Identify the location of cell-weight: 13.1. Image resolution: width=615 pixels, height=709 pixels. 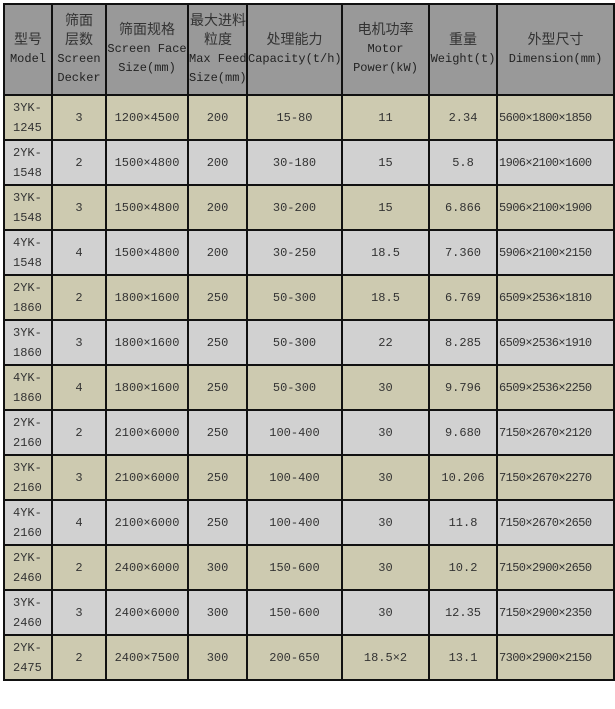
(463, 657).